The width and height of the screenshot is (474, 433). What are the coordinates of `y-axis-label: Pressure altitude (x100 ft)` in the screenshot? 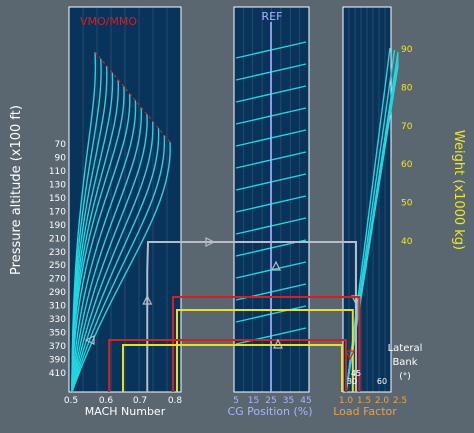 It's located at (16, 190).